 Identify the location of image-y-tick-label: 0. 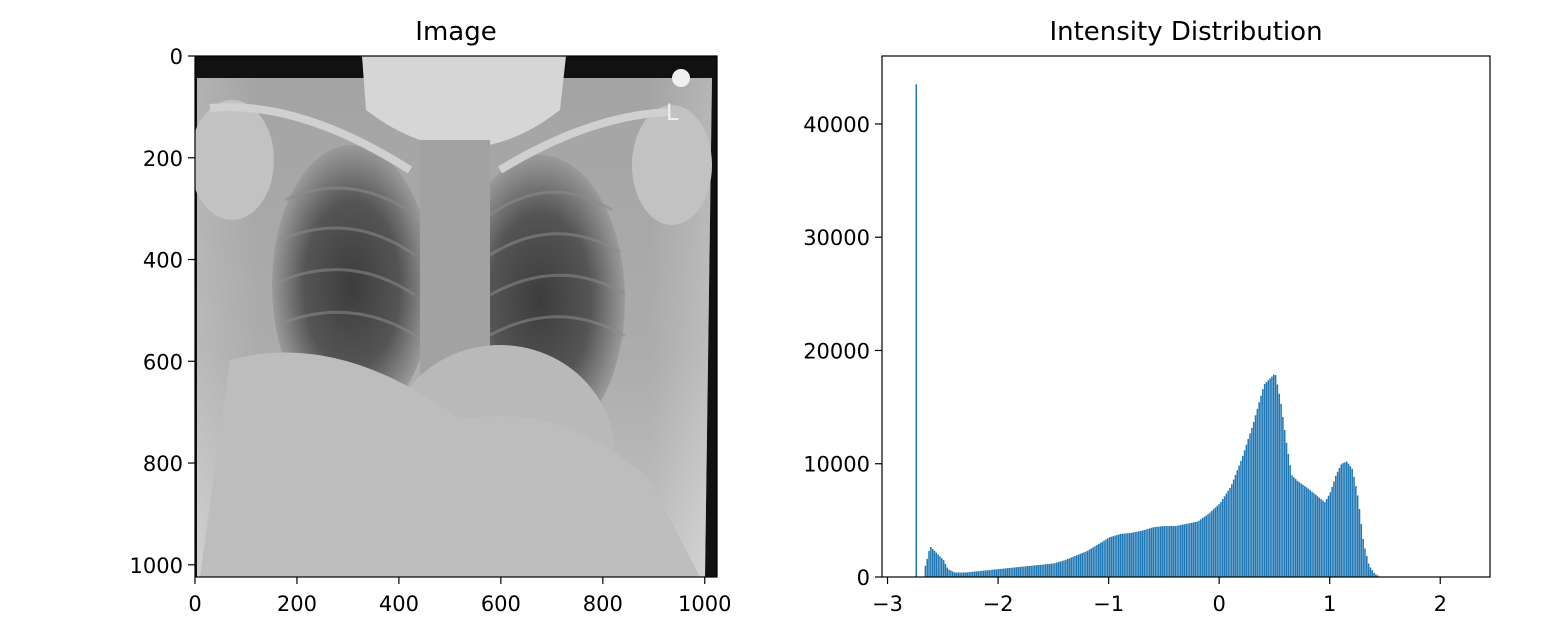
(176, 57).